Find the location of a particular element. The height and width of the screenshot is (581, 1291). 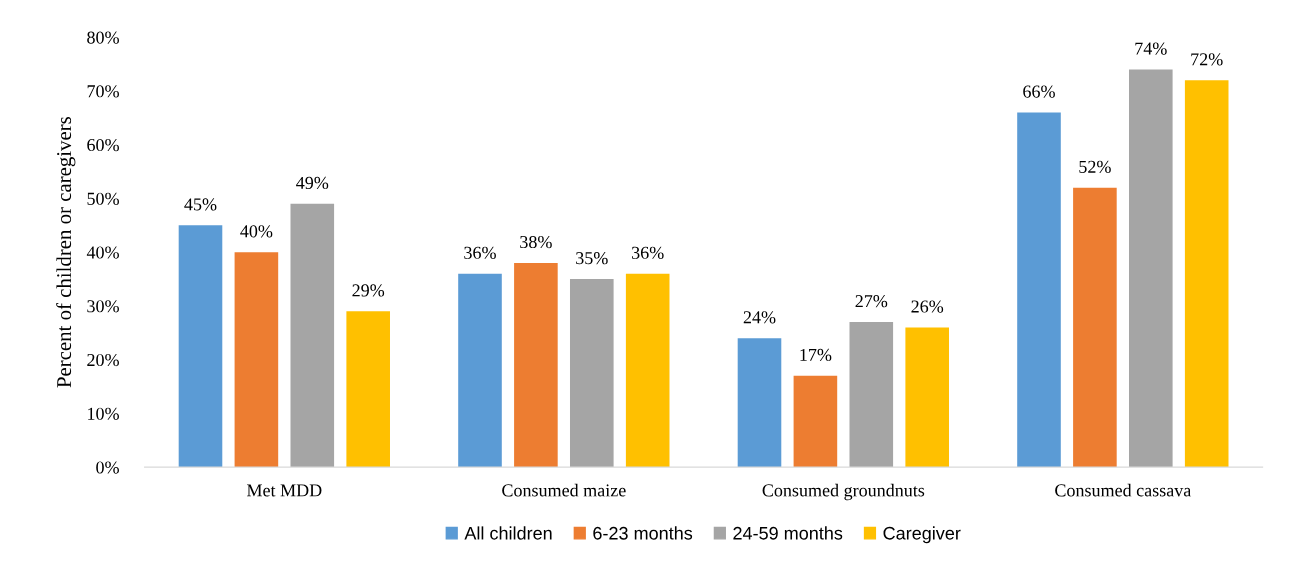

data-label: 26% is located at coordinates (927, 306).